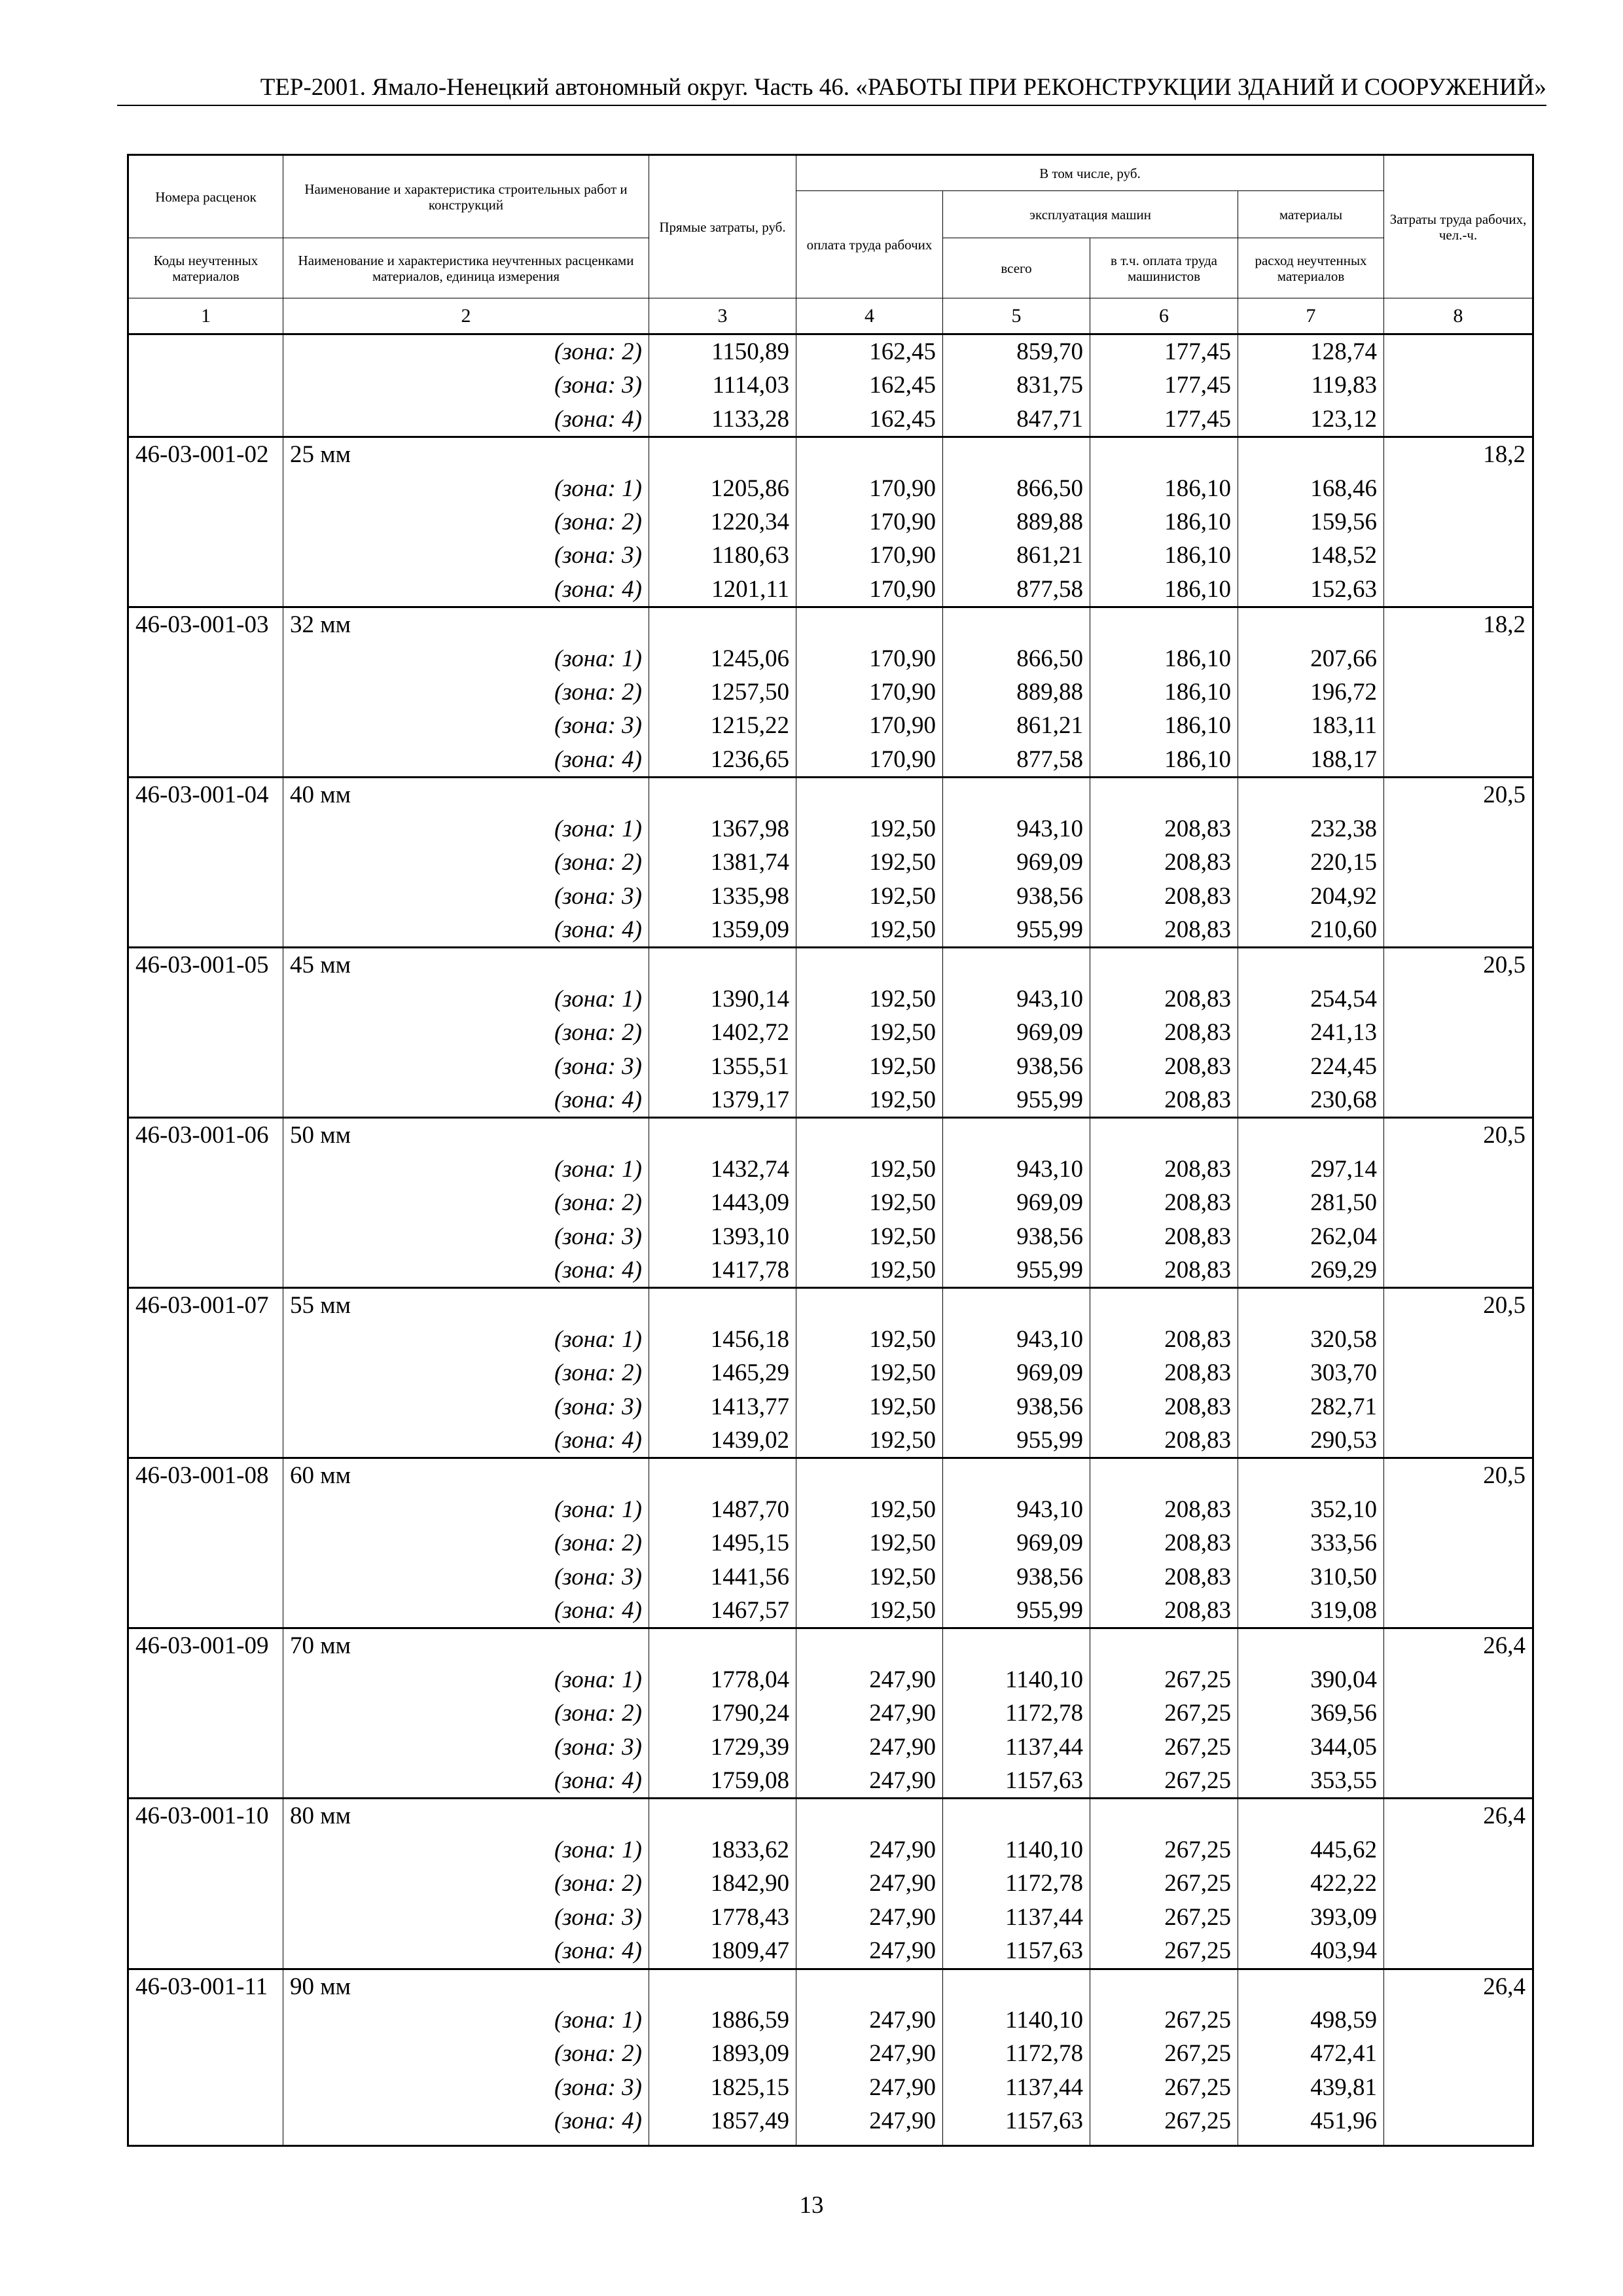 This screenshot has width=1623, height=2296. What do you see at coordinates (1016, 1713) in the screenshot?
I see `machines-total-cell: 1172,78` at bounding box center [1016, 1713].